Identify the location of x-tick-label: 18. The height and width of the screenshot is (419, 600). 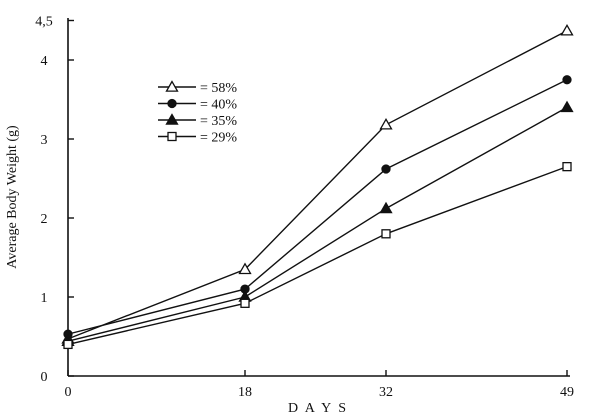
(245, 392).